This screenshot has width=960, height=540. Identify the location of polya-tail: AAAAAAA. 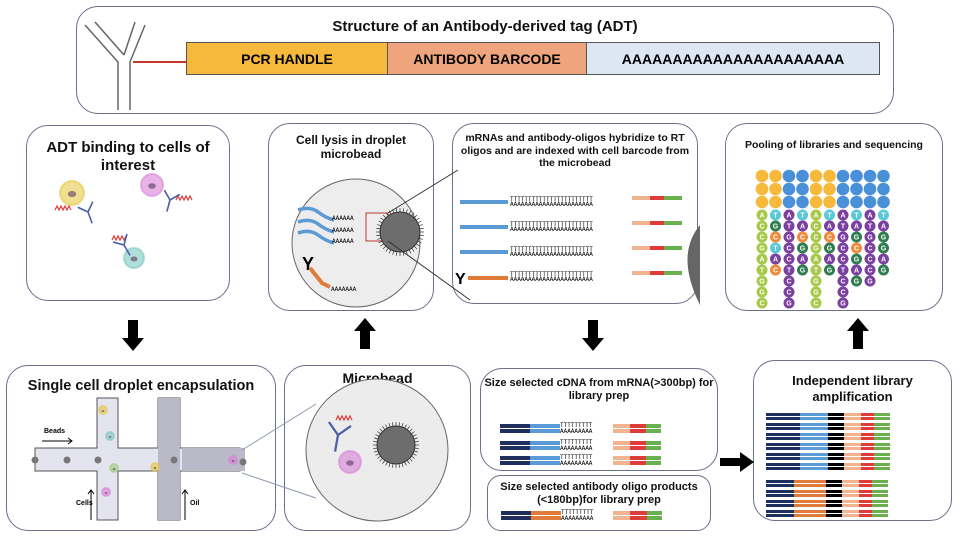
(344, 289).